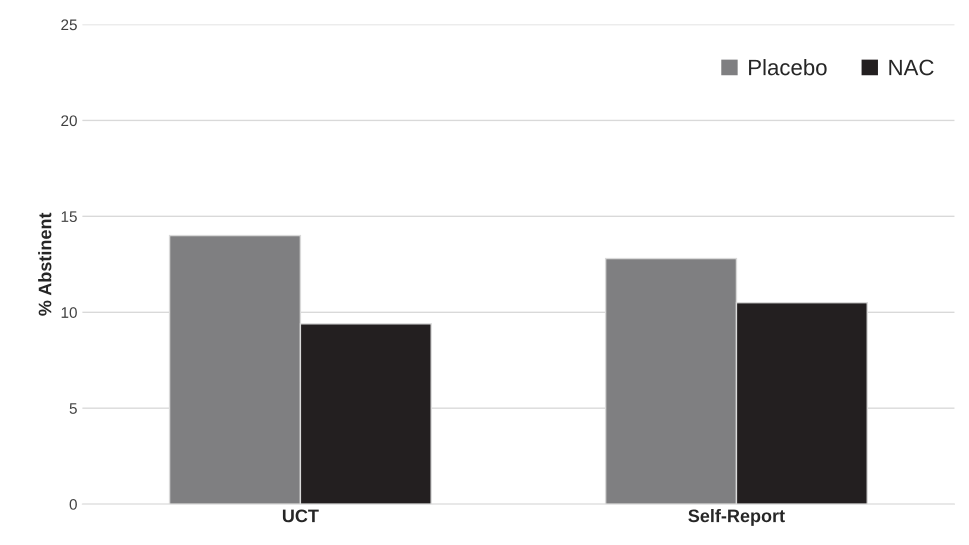  I want to click on legend-label: Placebo, so click(788, 67).